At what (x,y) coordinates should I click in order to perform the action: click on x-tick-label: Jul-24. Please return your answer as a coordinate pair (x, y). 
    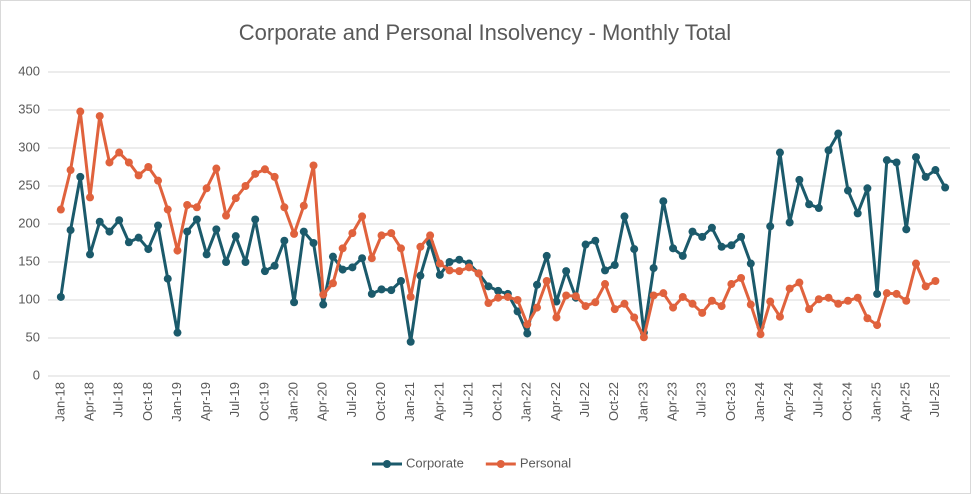
    Looking at the image, I should click on (817, 399).